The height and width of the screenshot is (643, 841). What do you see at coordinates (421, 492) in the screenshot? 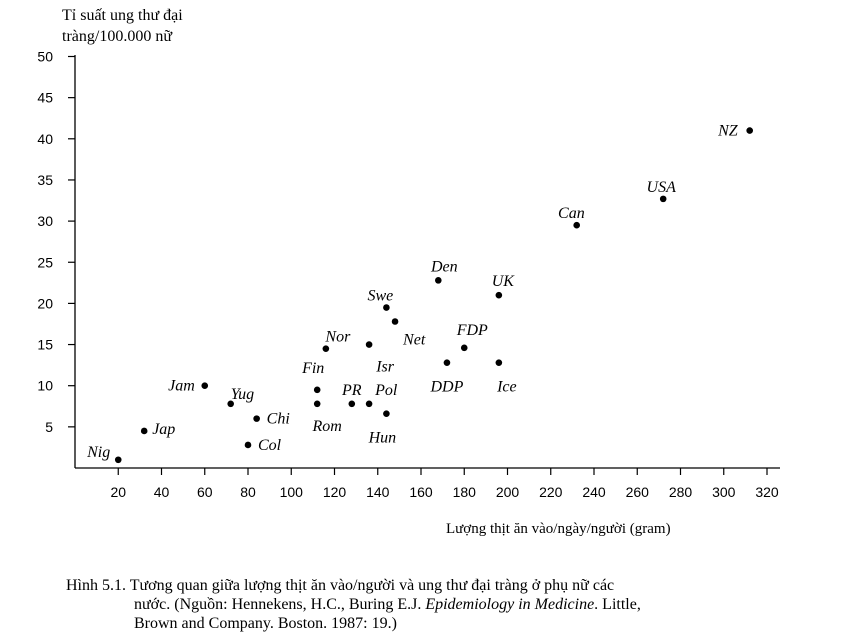
I see `x-tick-label: 160` at bounding box center [421, 492].